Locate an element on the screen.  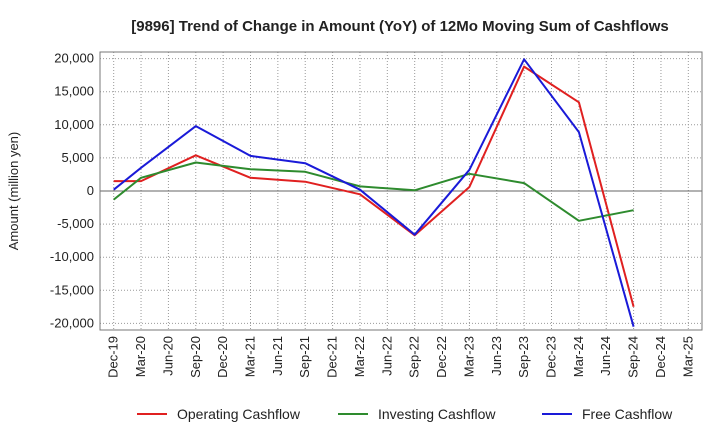
x-tick-label: Dec-21 is located at coordinates (332, 357).